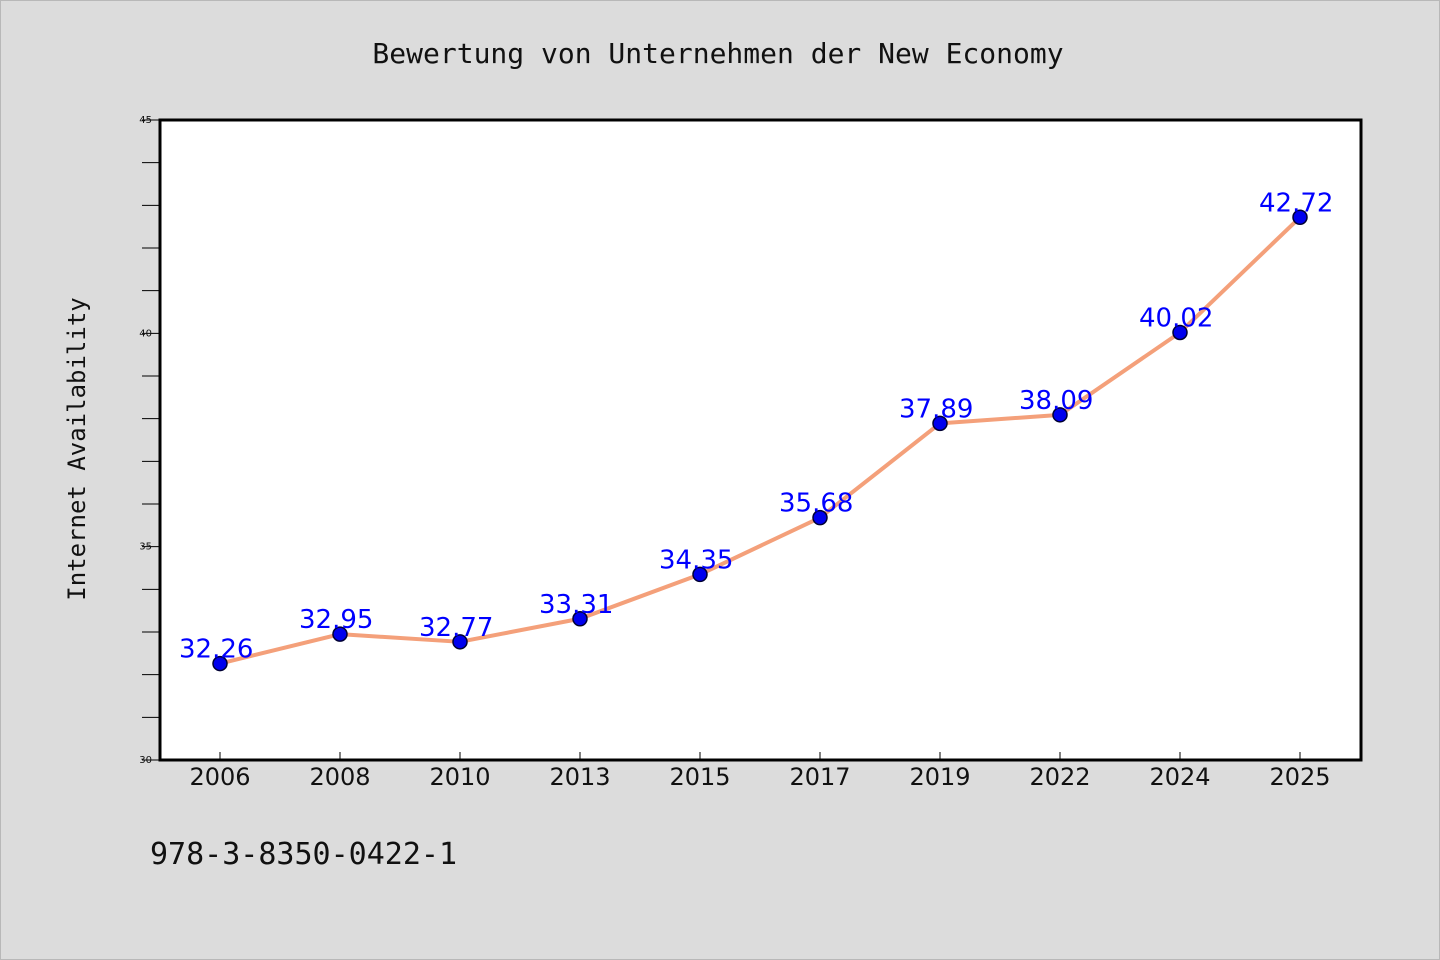 The width and height of the screenshot is (1440, 960). I want to click on isbn-footer: 978-3-8350-0422-1, so click(303, 854).